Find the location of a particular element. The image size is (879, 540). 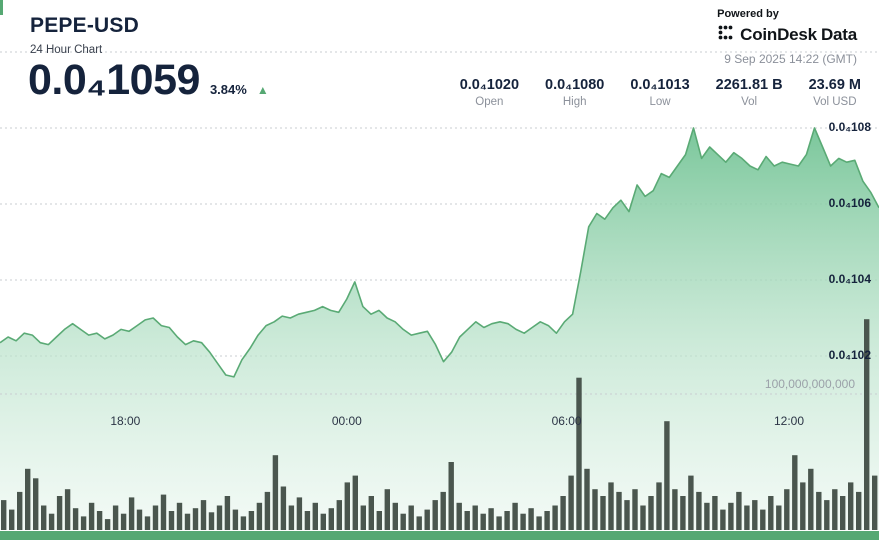

stat-high: 0.0₄1080 High is located at coordinates (574, 92).